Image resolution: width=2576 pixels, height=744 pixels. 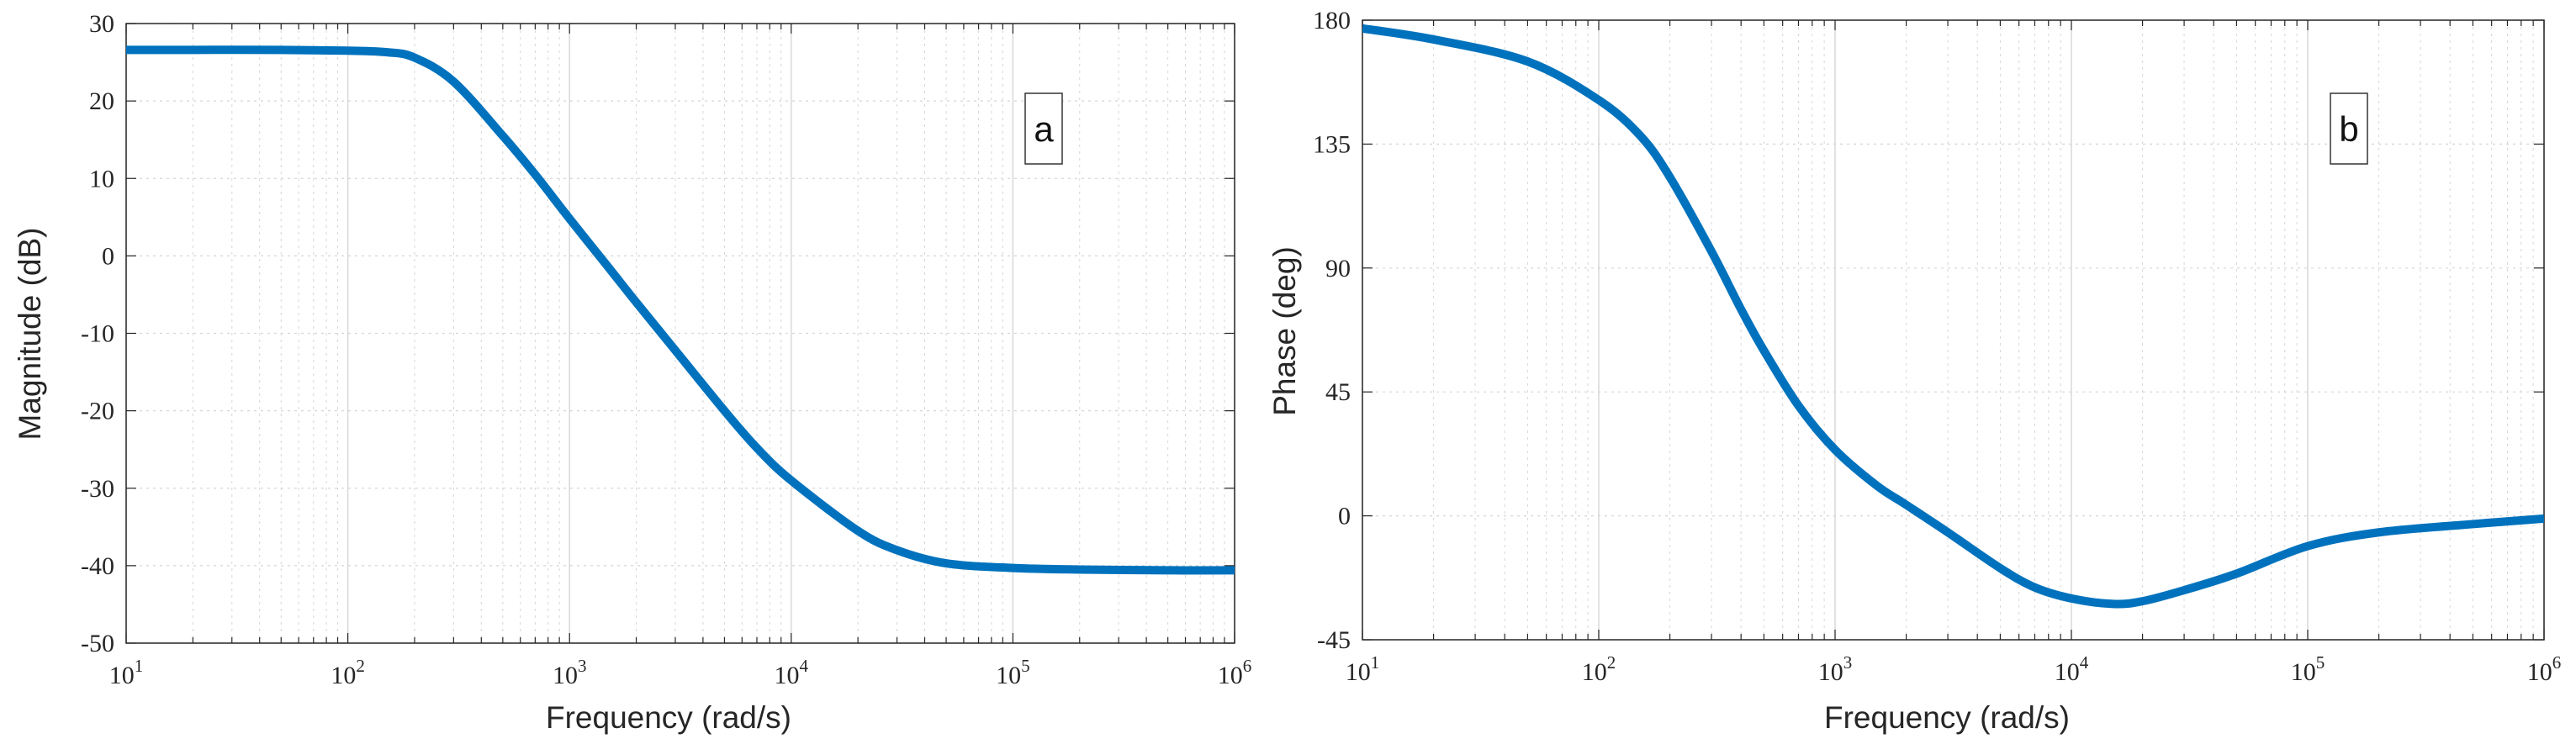 I want to click on magnitude-y-axis-label: Magnitude (dB), so click(x=30, y=334).